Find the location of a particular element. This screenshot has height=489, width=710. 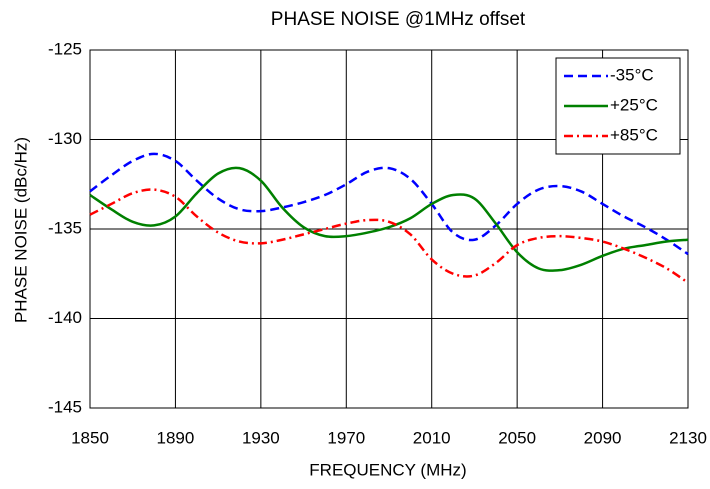

y-tick-label: -130 is located at coordinates (65, 138).